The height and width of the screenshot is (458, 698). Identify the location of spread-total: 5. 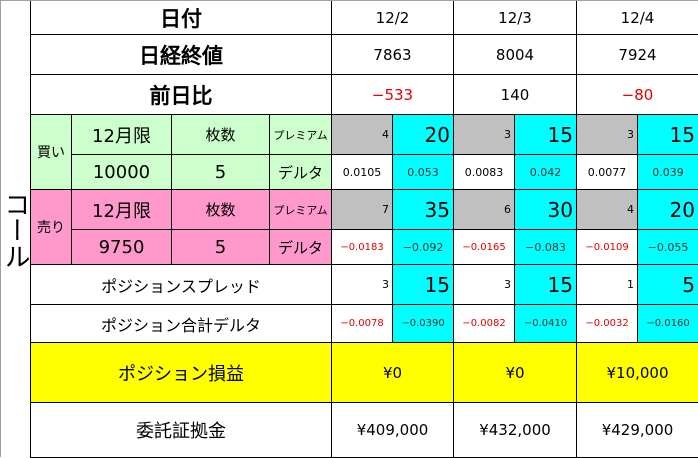
(668, 285).